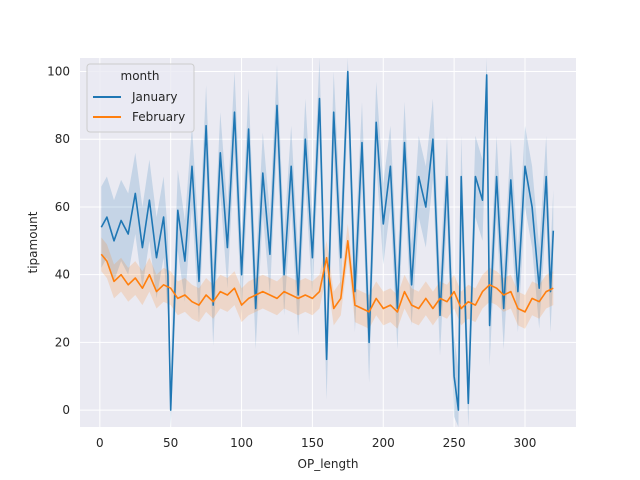 The image size is (640, 480). I want to click on y-axis-label: tipamount, so click(33, 242).